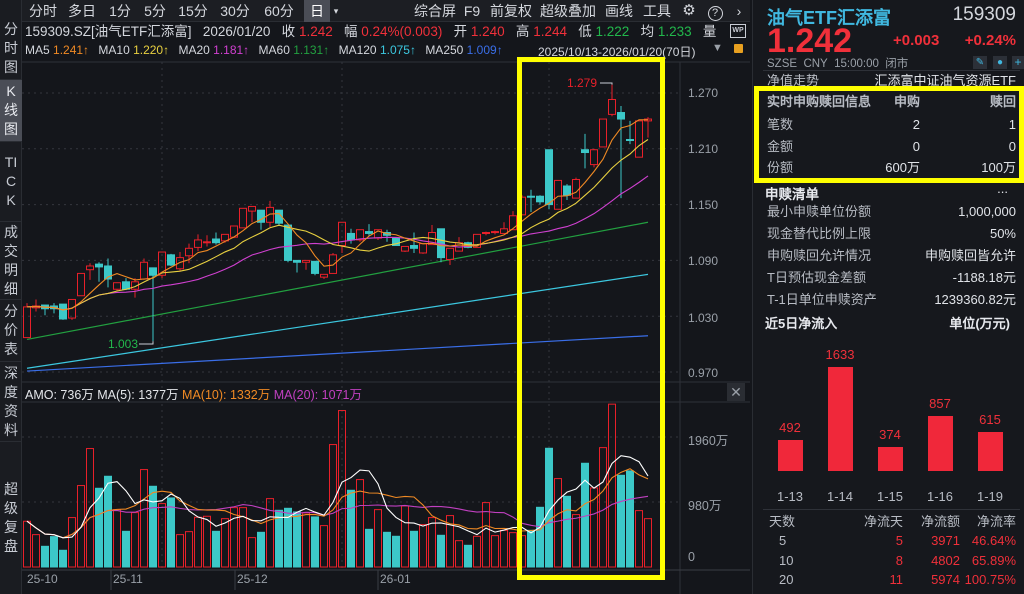 The height and width of the screenshot is (594, 1024). What do you see at coordinates (43, 11) in the screenshot?
I see `tab-period-timeshare: 分时` at bounding box center [43, 11].